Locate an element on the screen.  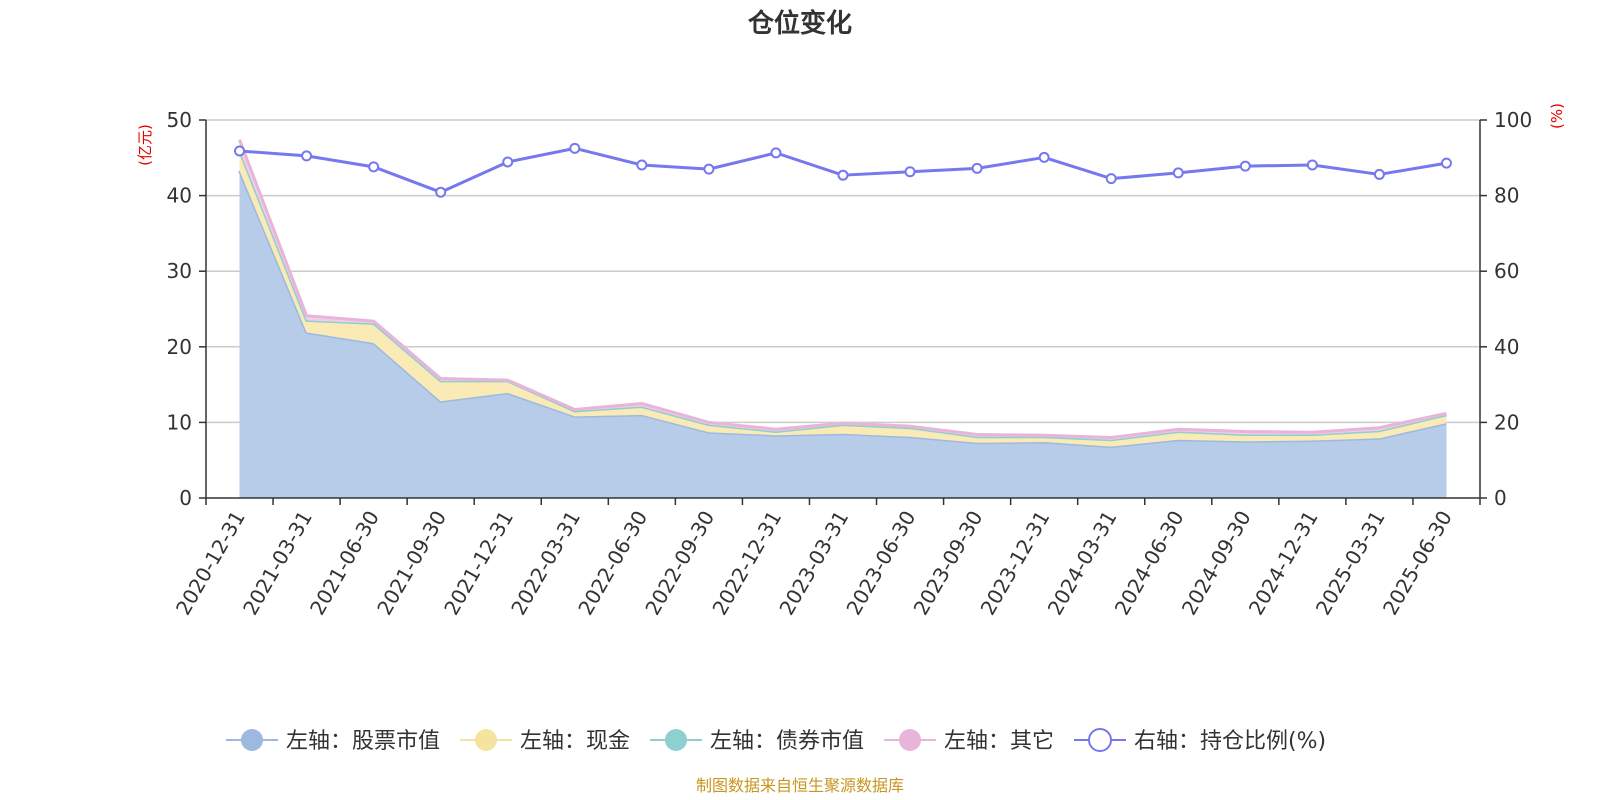
x-tick-label: 2023-09-30 is located at coordinates (948, 563).